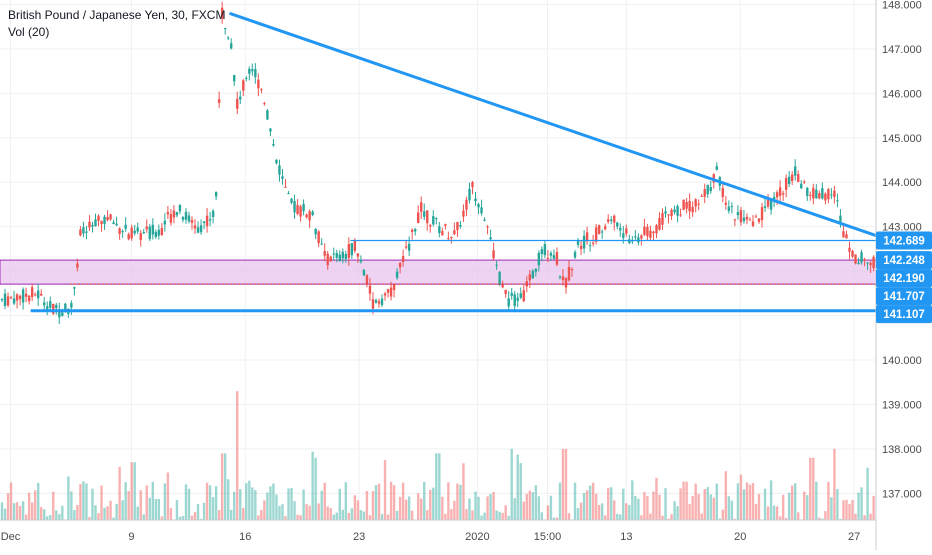 Image resolution: width=932 pixels, height=555 pixels. I want to click on volume-indicator-label: Vol (20), so click(116, 32).